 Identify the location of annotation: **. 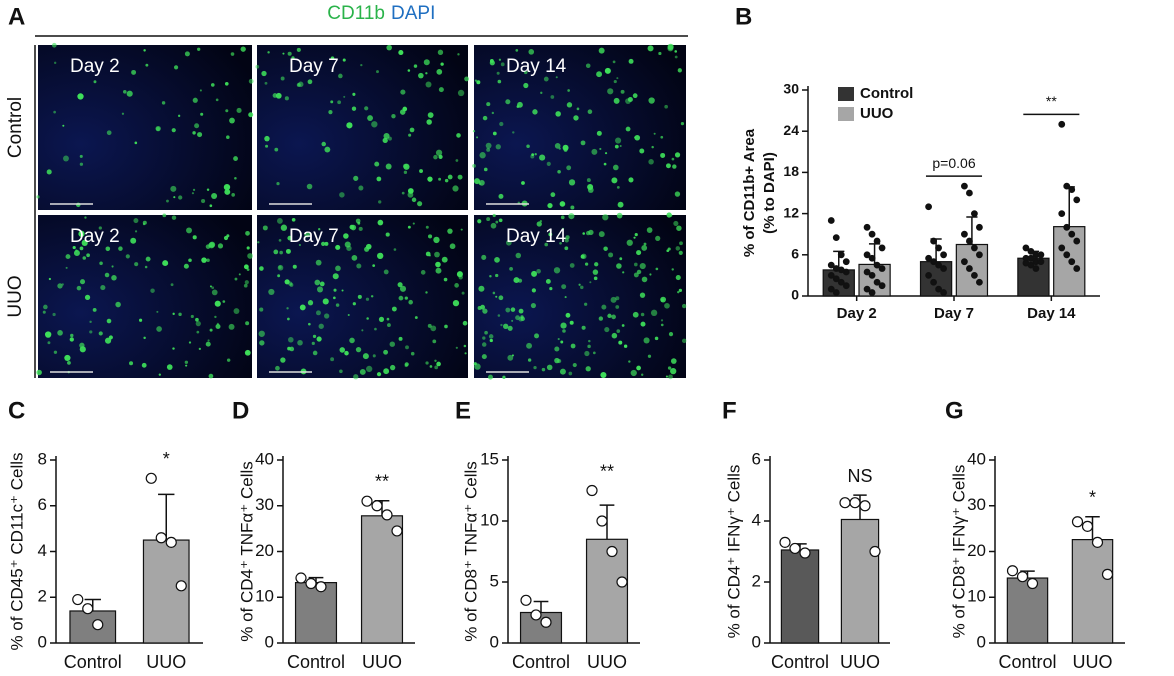
(382, 481).